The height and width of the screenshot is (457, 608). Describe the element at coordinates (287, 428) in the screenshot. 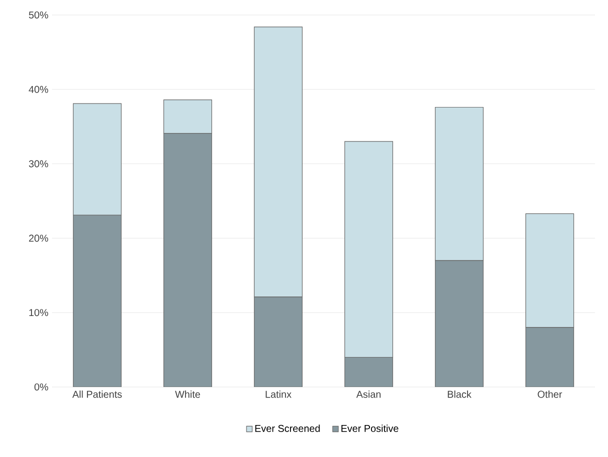

I see `legend-label: Ever Screened` at that location.